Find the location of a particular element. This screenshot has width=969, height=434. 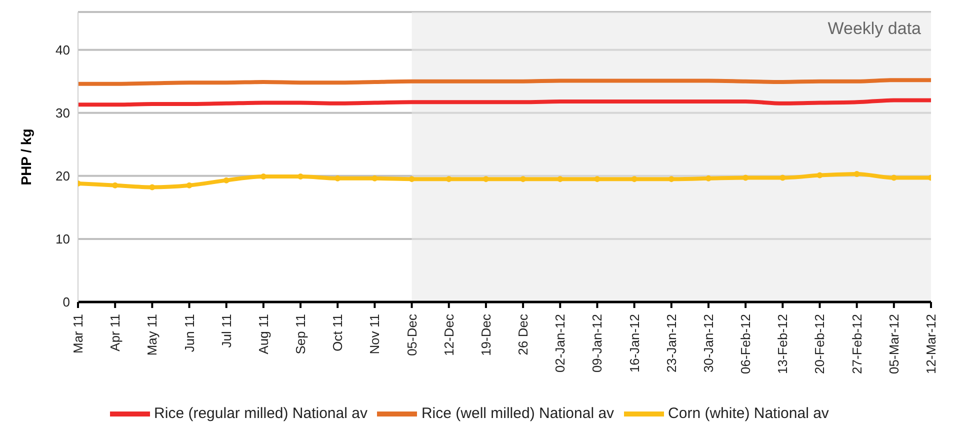

x-tick-label: 05-Mar-12 is located at coordinates (894, 344).